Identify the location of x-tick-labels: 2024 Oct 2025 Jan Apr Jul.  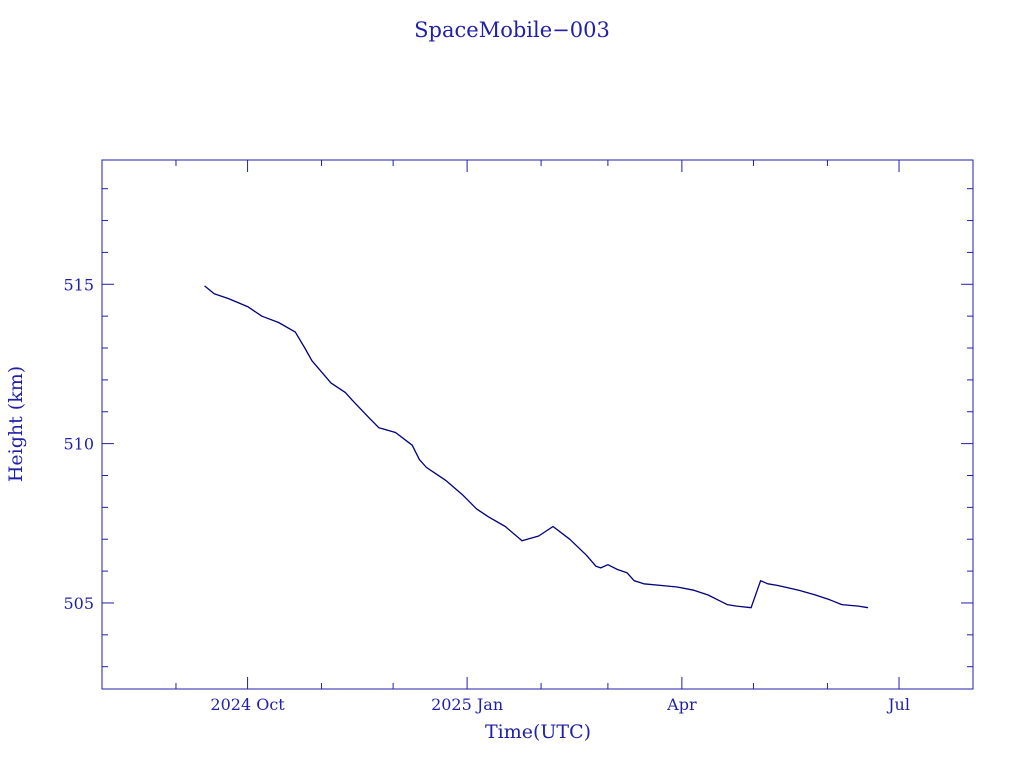
(560, 704).